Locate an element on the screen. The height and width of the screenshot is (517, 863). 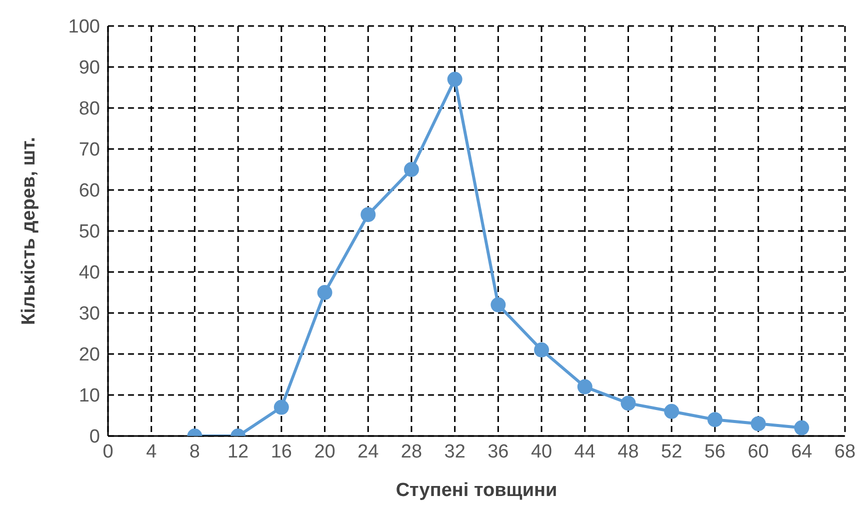
x-tick-label: 20 is located at coordinates (325, 451).